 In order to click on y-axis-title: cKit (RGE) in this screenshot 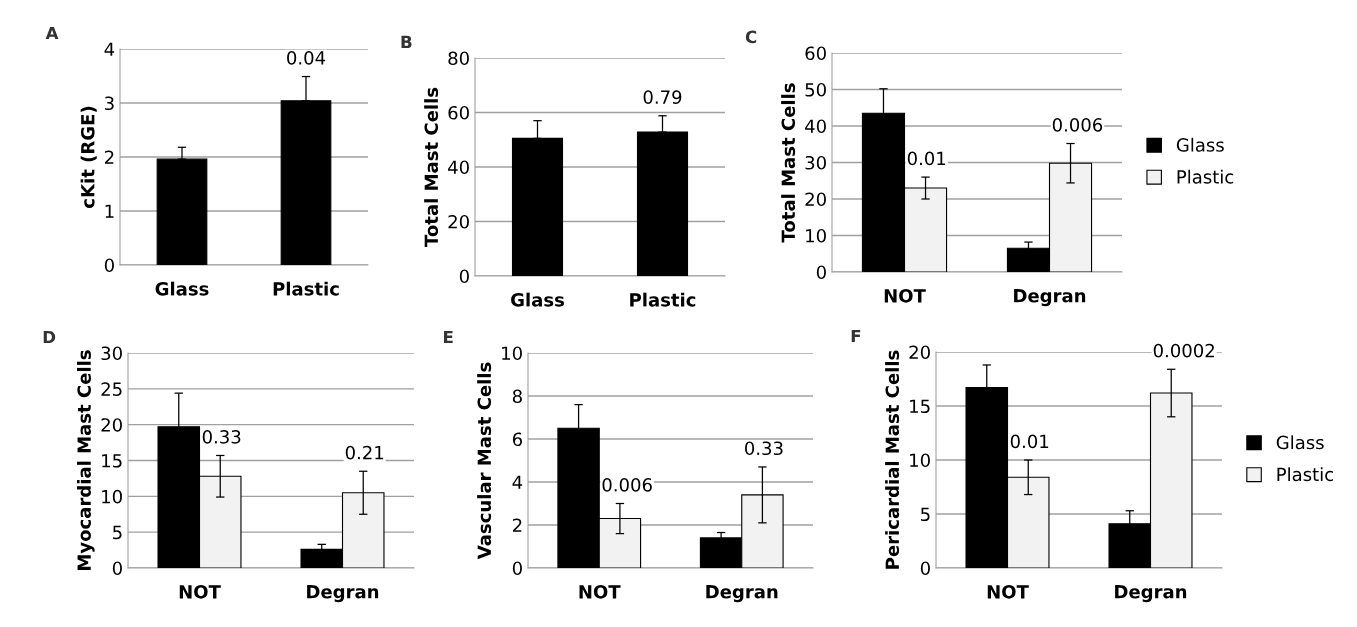, I will do `click(88, 157)`.